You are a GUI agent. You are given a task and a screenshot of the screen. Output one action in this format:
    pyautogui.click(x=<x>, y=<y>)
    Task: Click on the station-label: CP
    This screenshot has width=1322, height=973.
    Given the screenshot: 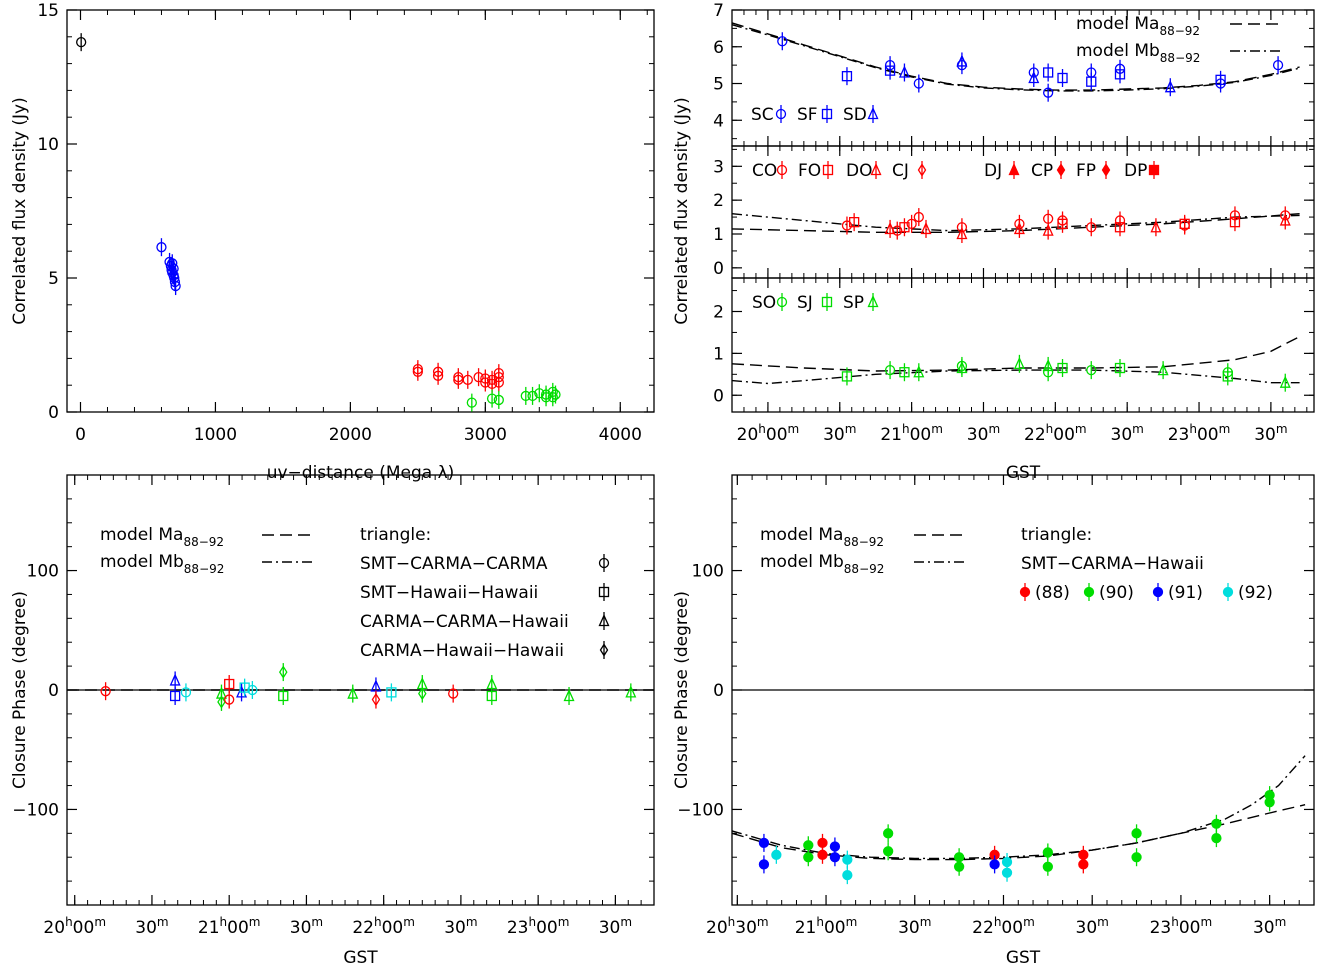 What is the action you would take?
    pyautogui.click(x=1042, y=171)
    